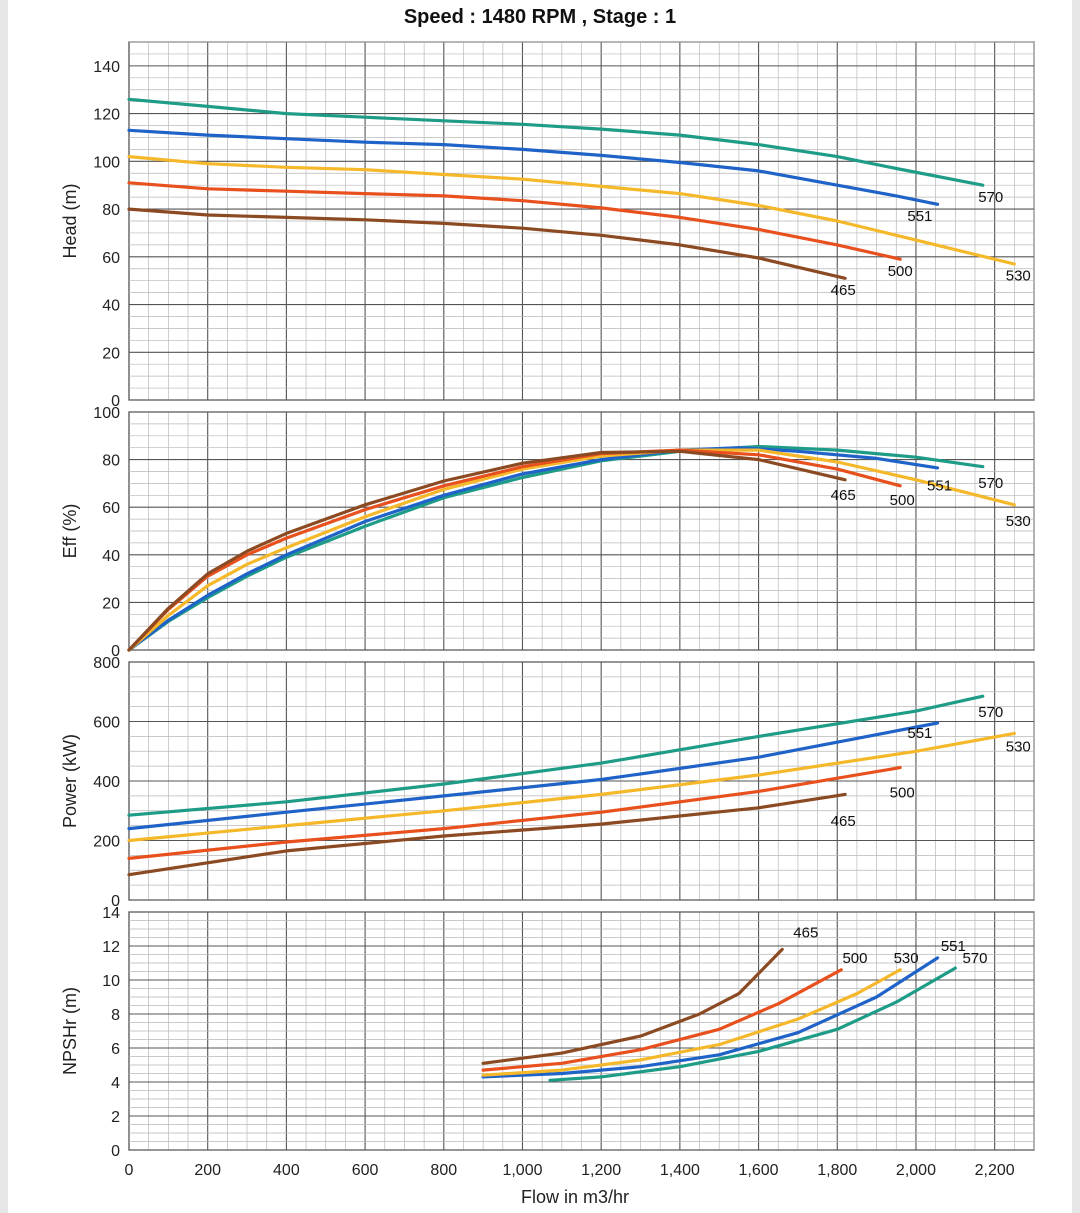  I want to click on head-curve-label-500: 500, so click(900, 271).